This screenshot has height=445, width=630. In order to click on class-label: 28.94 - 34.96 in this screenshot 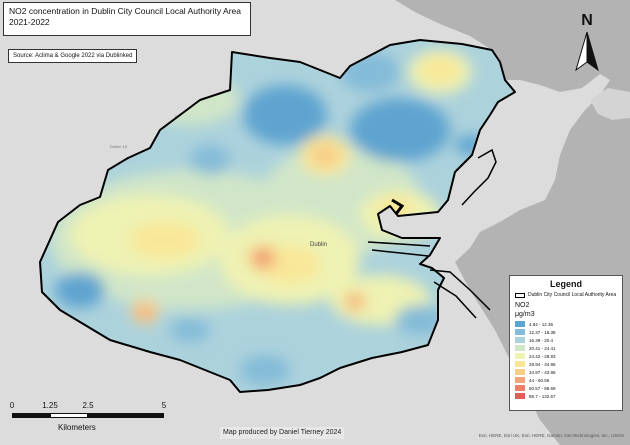, I will do `click(542, 364)`.